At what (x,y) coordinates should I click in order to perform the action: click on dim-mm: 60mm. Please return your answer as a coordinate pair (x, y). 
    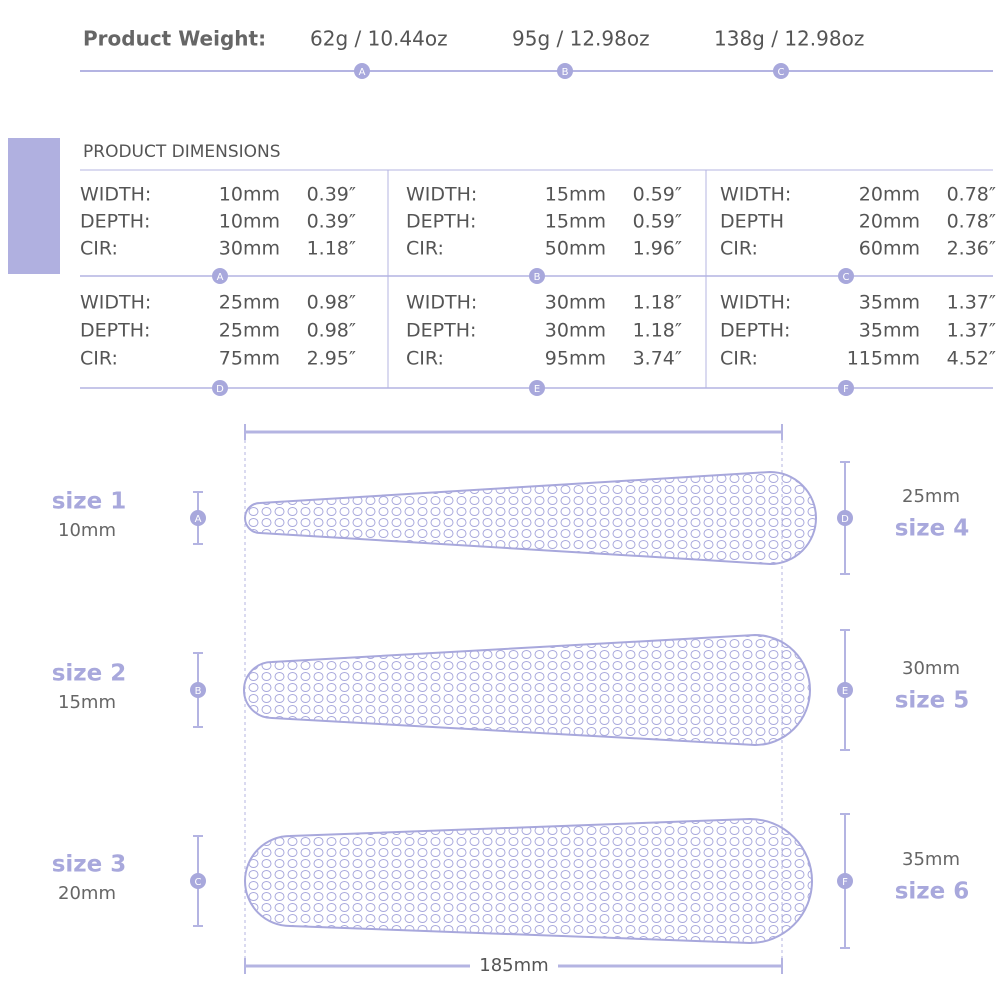
    Looking at the image, I should click on (889, 249).